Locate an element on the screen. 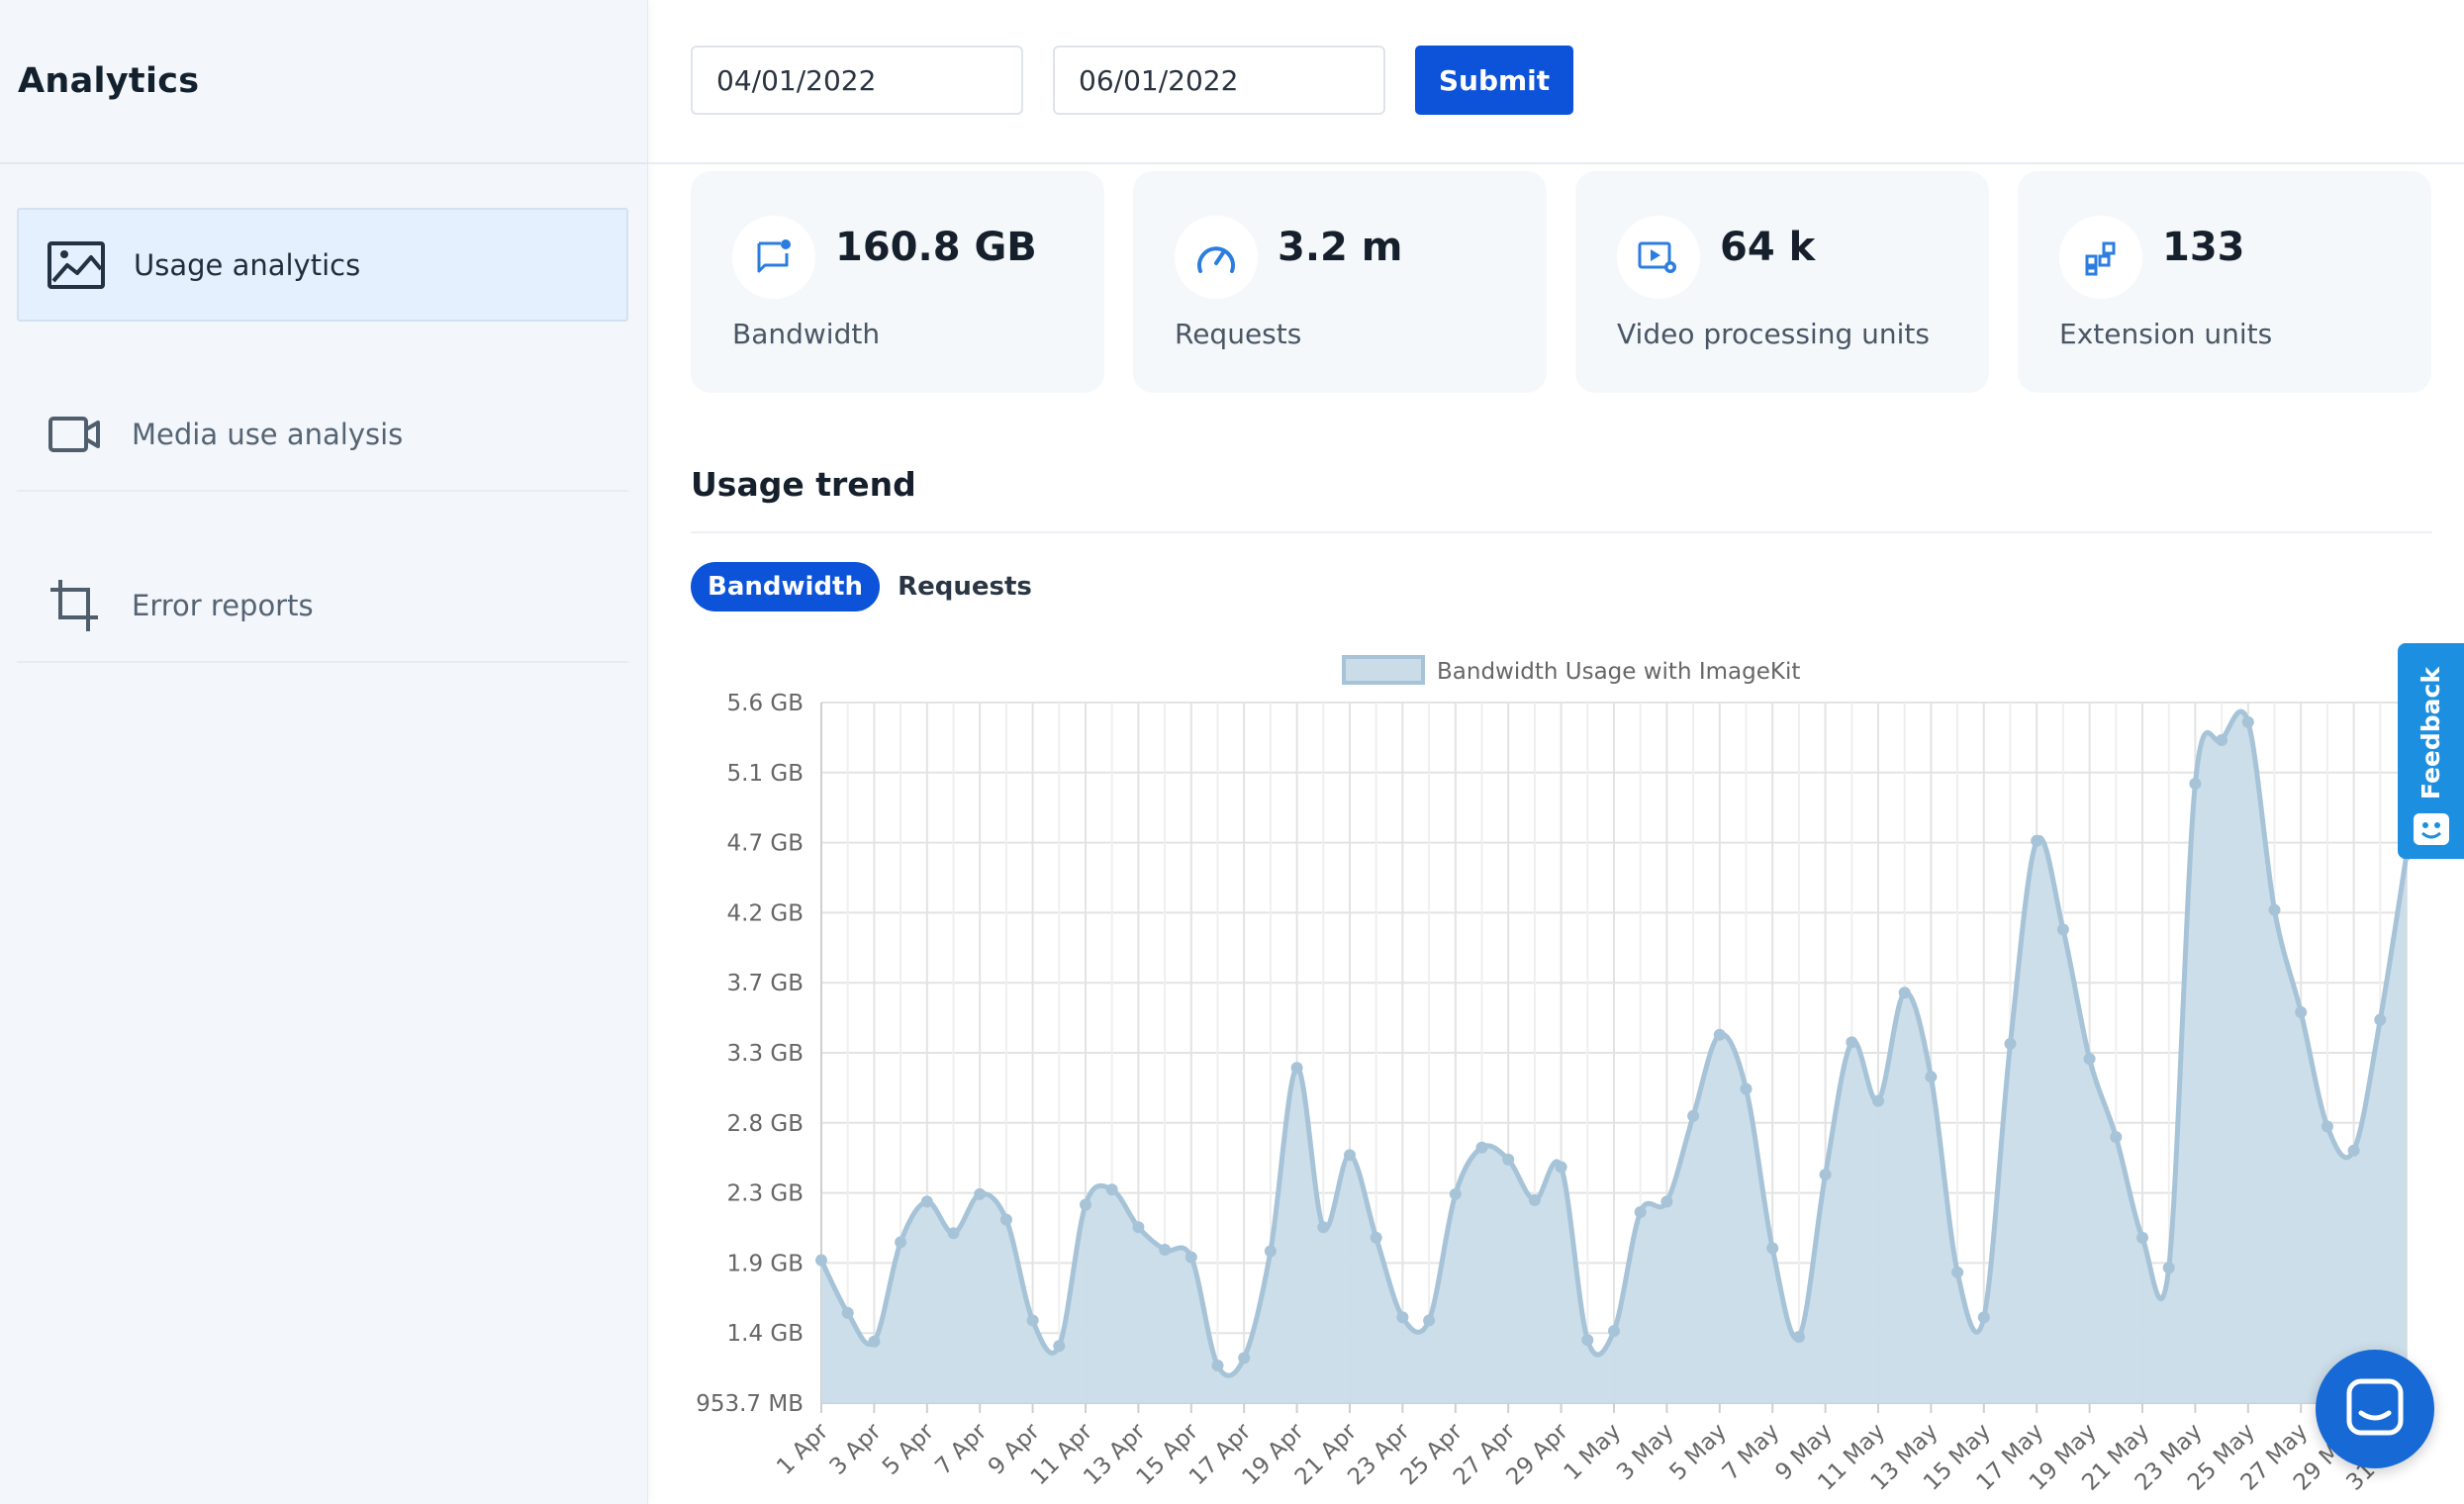  section-divider is located at coordinates (1561, 532).